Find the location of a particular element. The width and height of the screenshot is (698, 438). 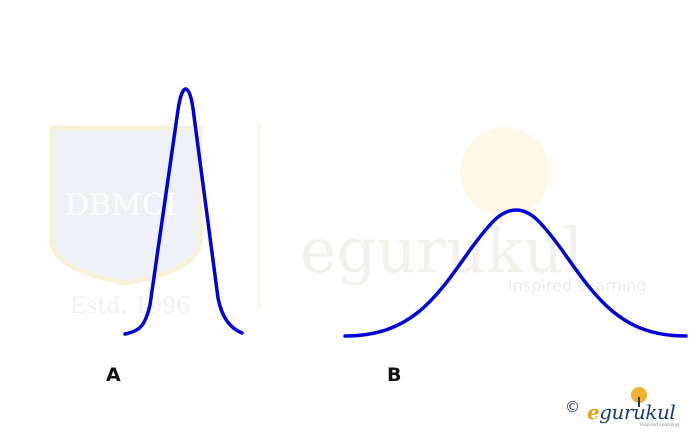

established-text: Estd. 1996 is located at coordinates (130, 306).